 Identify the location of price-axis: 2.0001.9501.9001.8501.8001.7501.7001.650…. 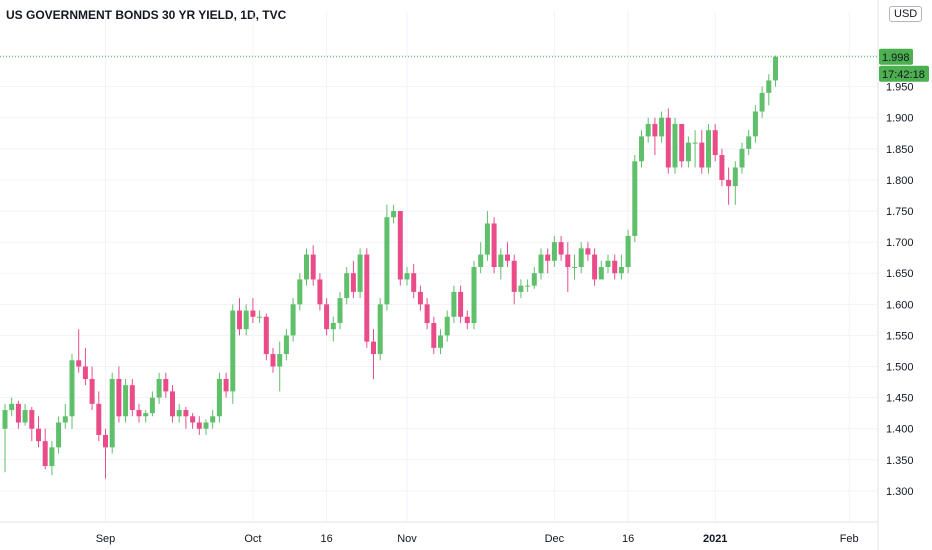
(900, 274).